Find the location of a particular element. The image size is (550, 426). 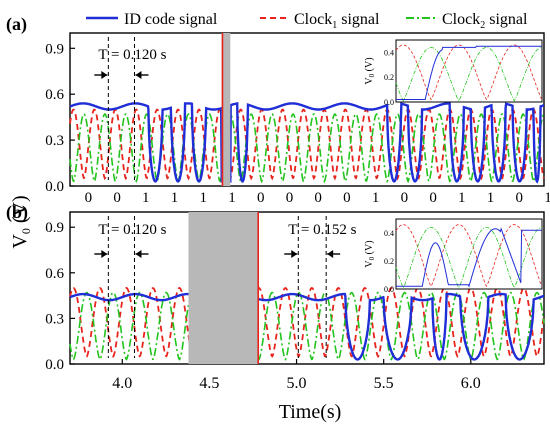

y-axis-label: V0 (V) is located at coordinates (21, 221).